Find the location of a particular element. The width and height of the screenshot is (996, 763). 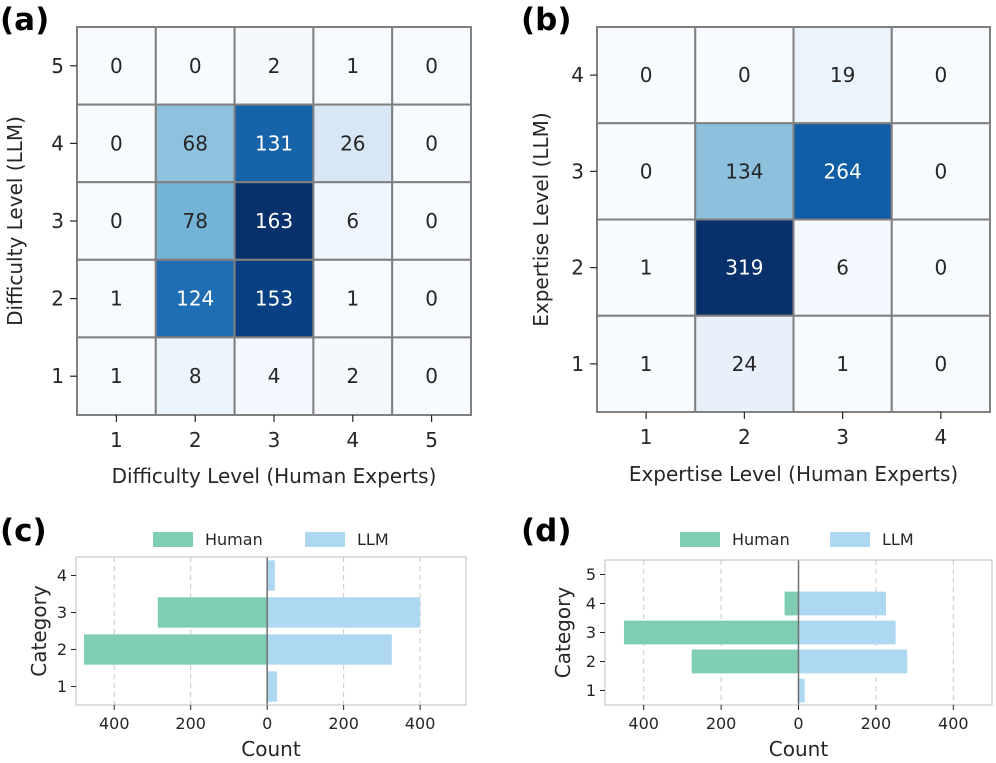

cell-value-label: 78 is located at coordinates (194, 221).